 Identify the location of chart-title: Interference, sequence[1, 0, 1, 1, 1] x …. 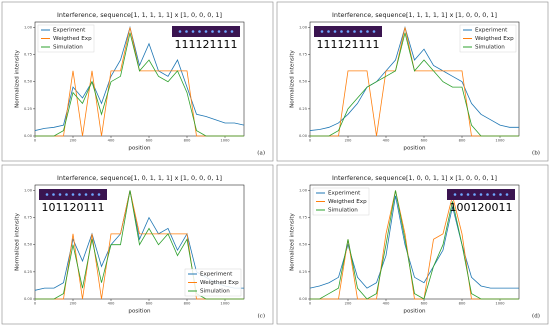
(139, 178).